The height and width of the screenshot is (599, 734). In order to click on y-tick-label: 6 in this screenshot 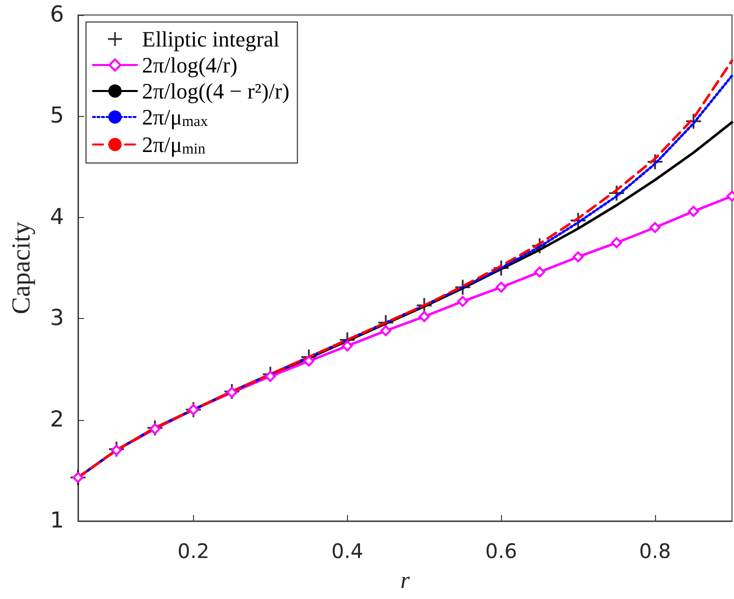, I will do `click(57, 15)`.